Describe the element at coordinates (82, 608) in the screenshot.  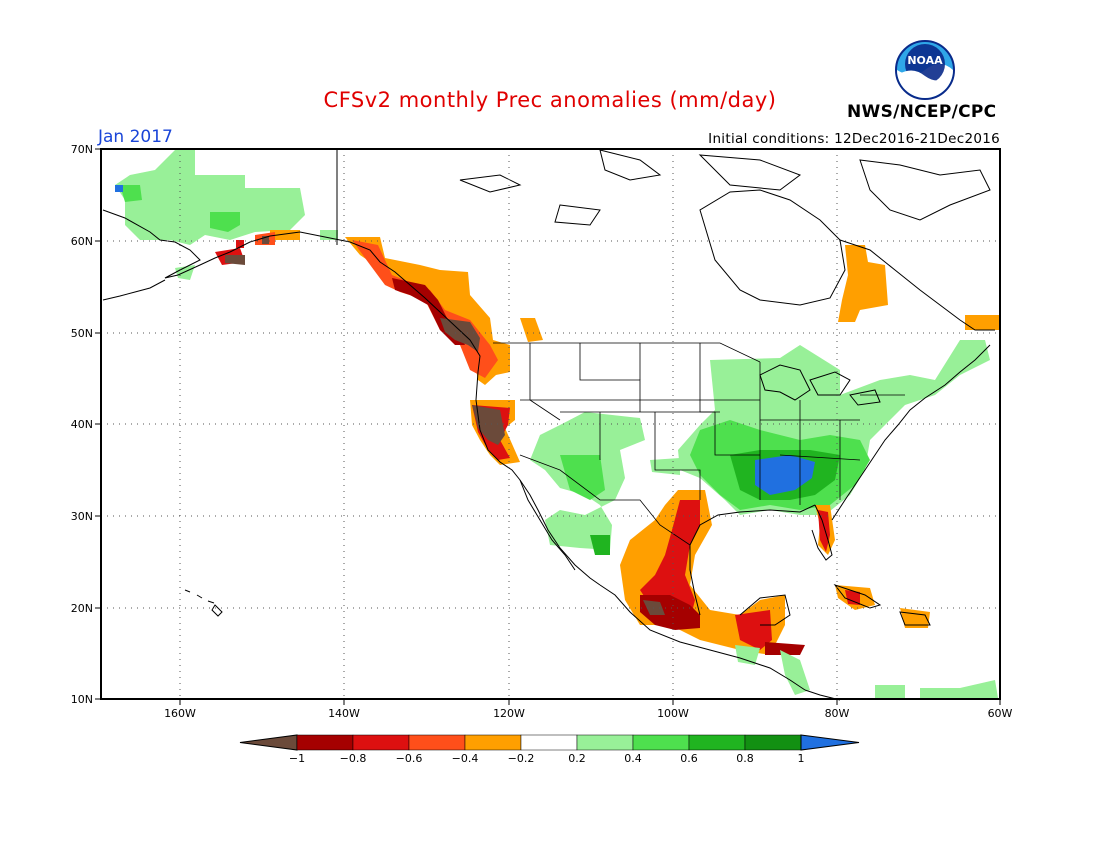
I see `lat-label: 20N` at that location.